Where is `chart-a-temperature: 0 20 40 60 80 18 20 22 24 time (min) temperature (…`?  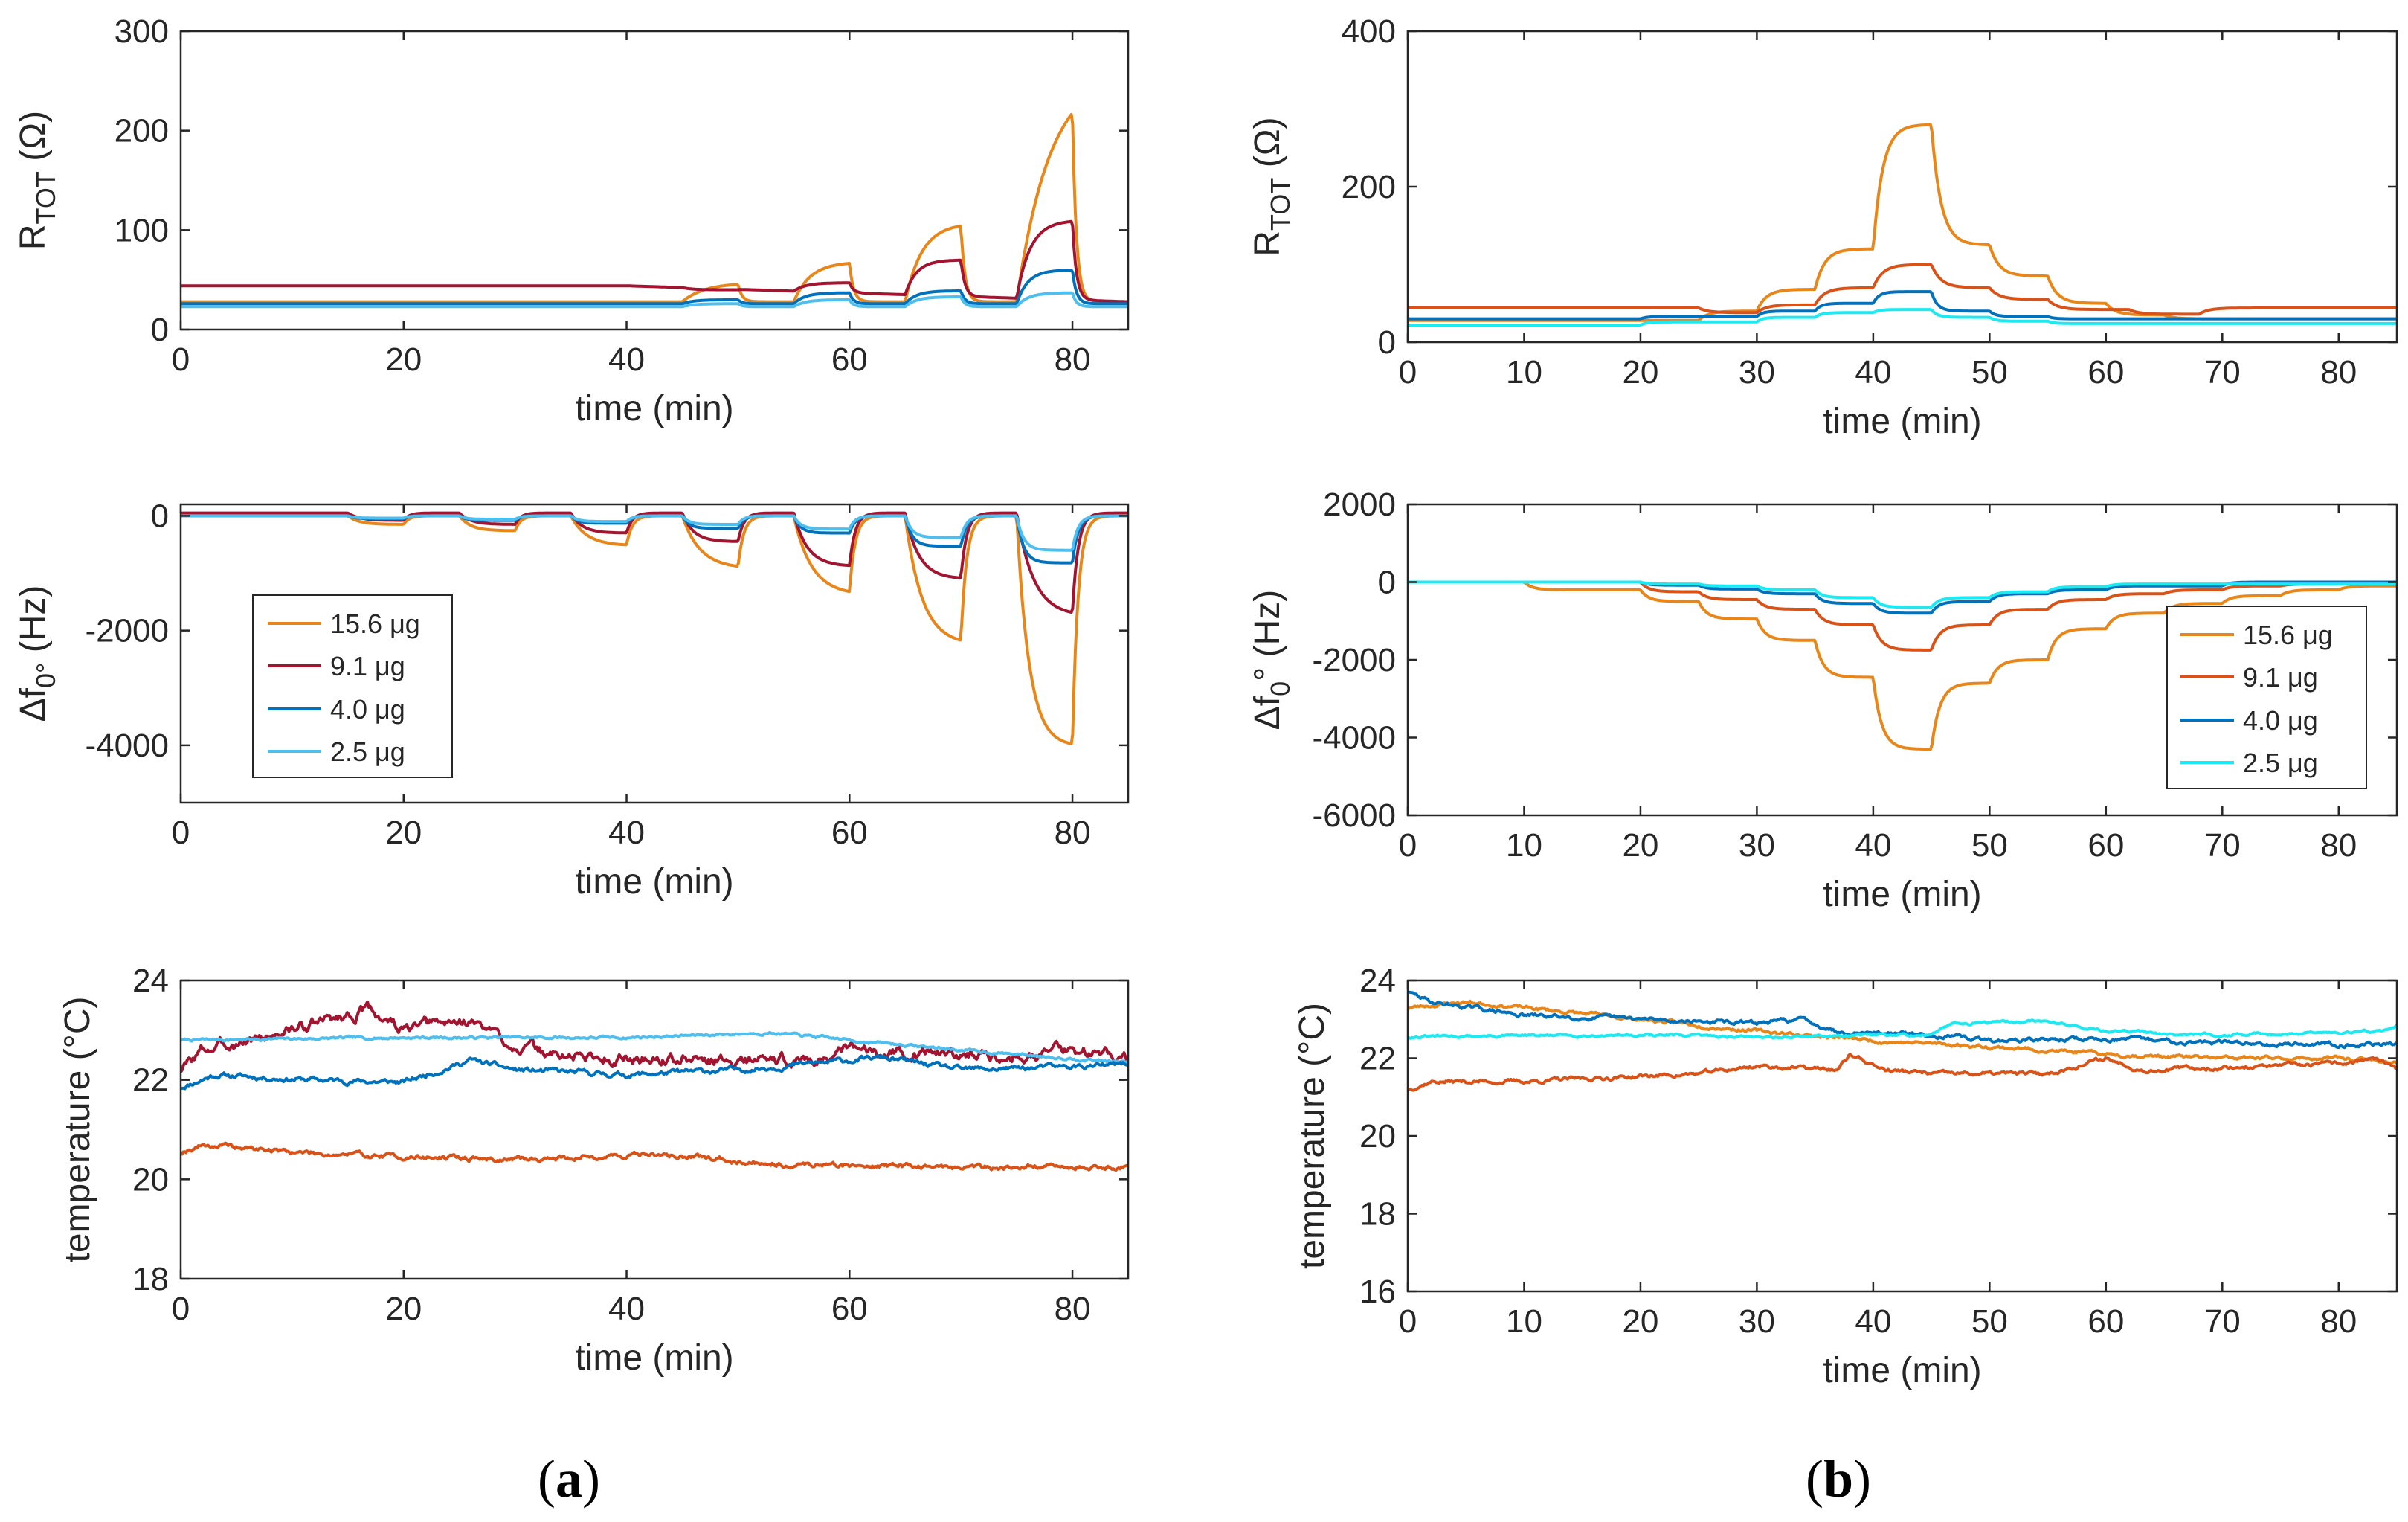 chart-a-temperature: 0 20 40 60 80 18 20 22 24 time (min) temperature (… is located at coordinates (594, 1170).